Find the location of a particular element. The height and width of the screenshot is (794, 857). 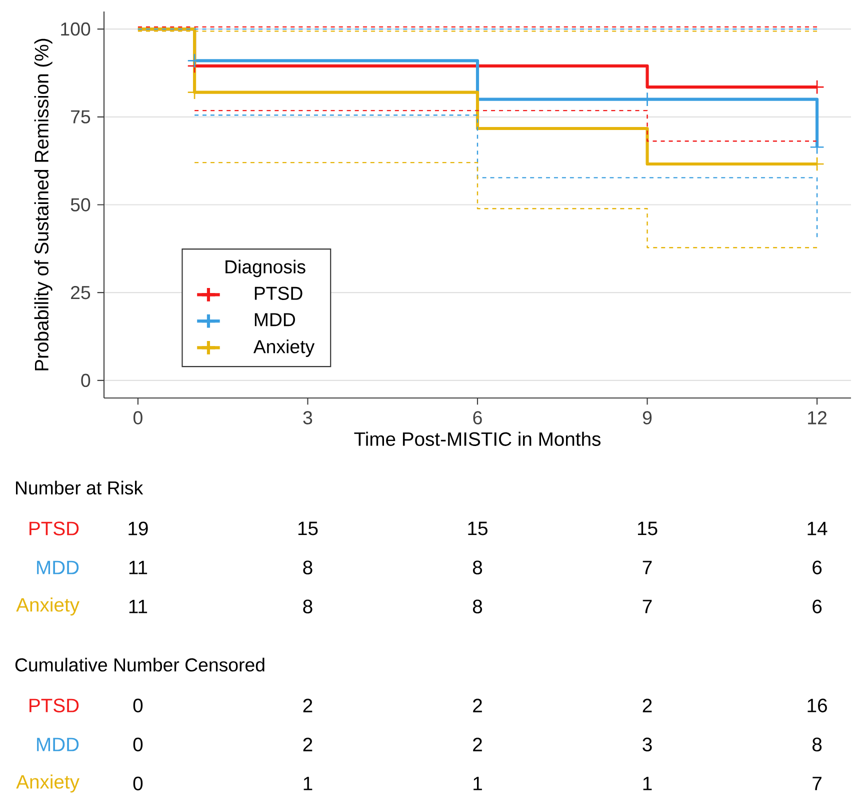

y-tick-label: 75 is located at coordinates (80, 117).